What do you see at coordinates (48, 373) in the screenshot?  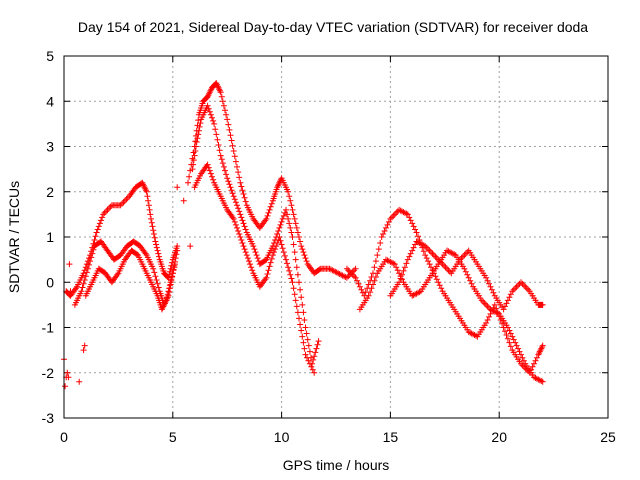 I see `y-tick-label: -2` at bounding box center [48, 373].